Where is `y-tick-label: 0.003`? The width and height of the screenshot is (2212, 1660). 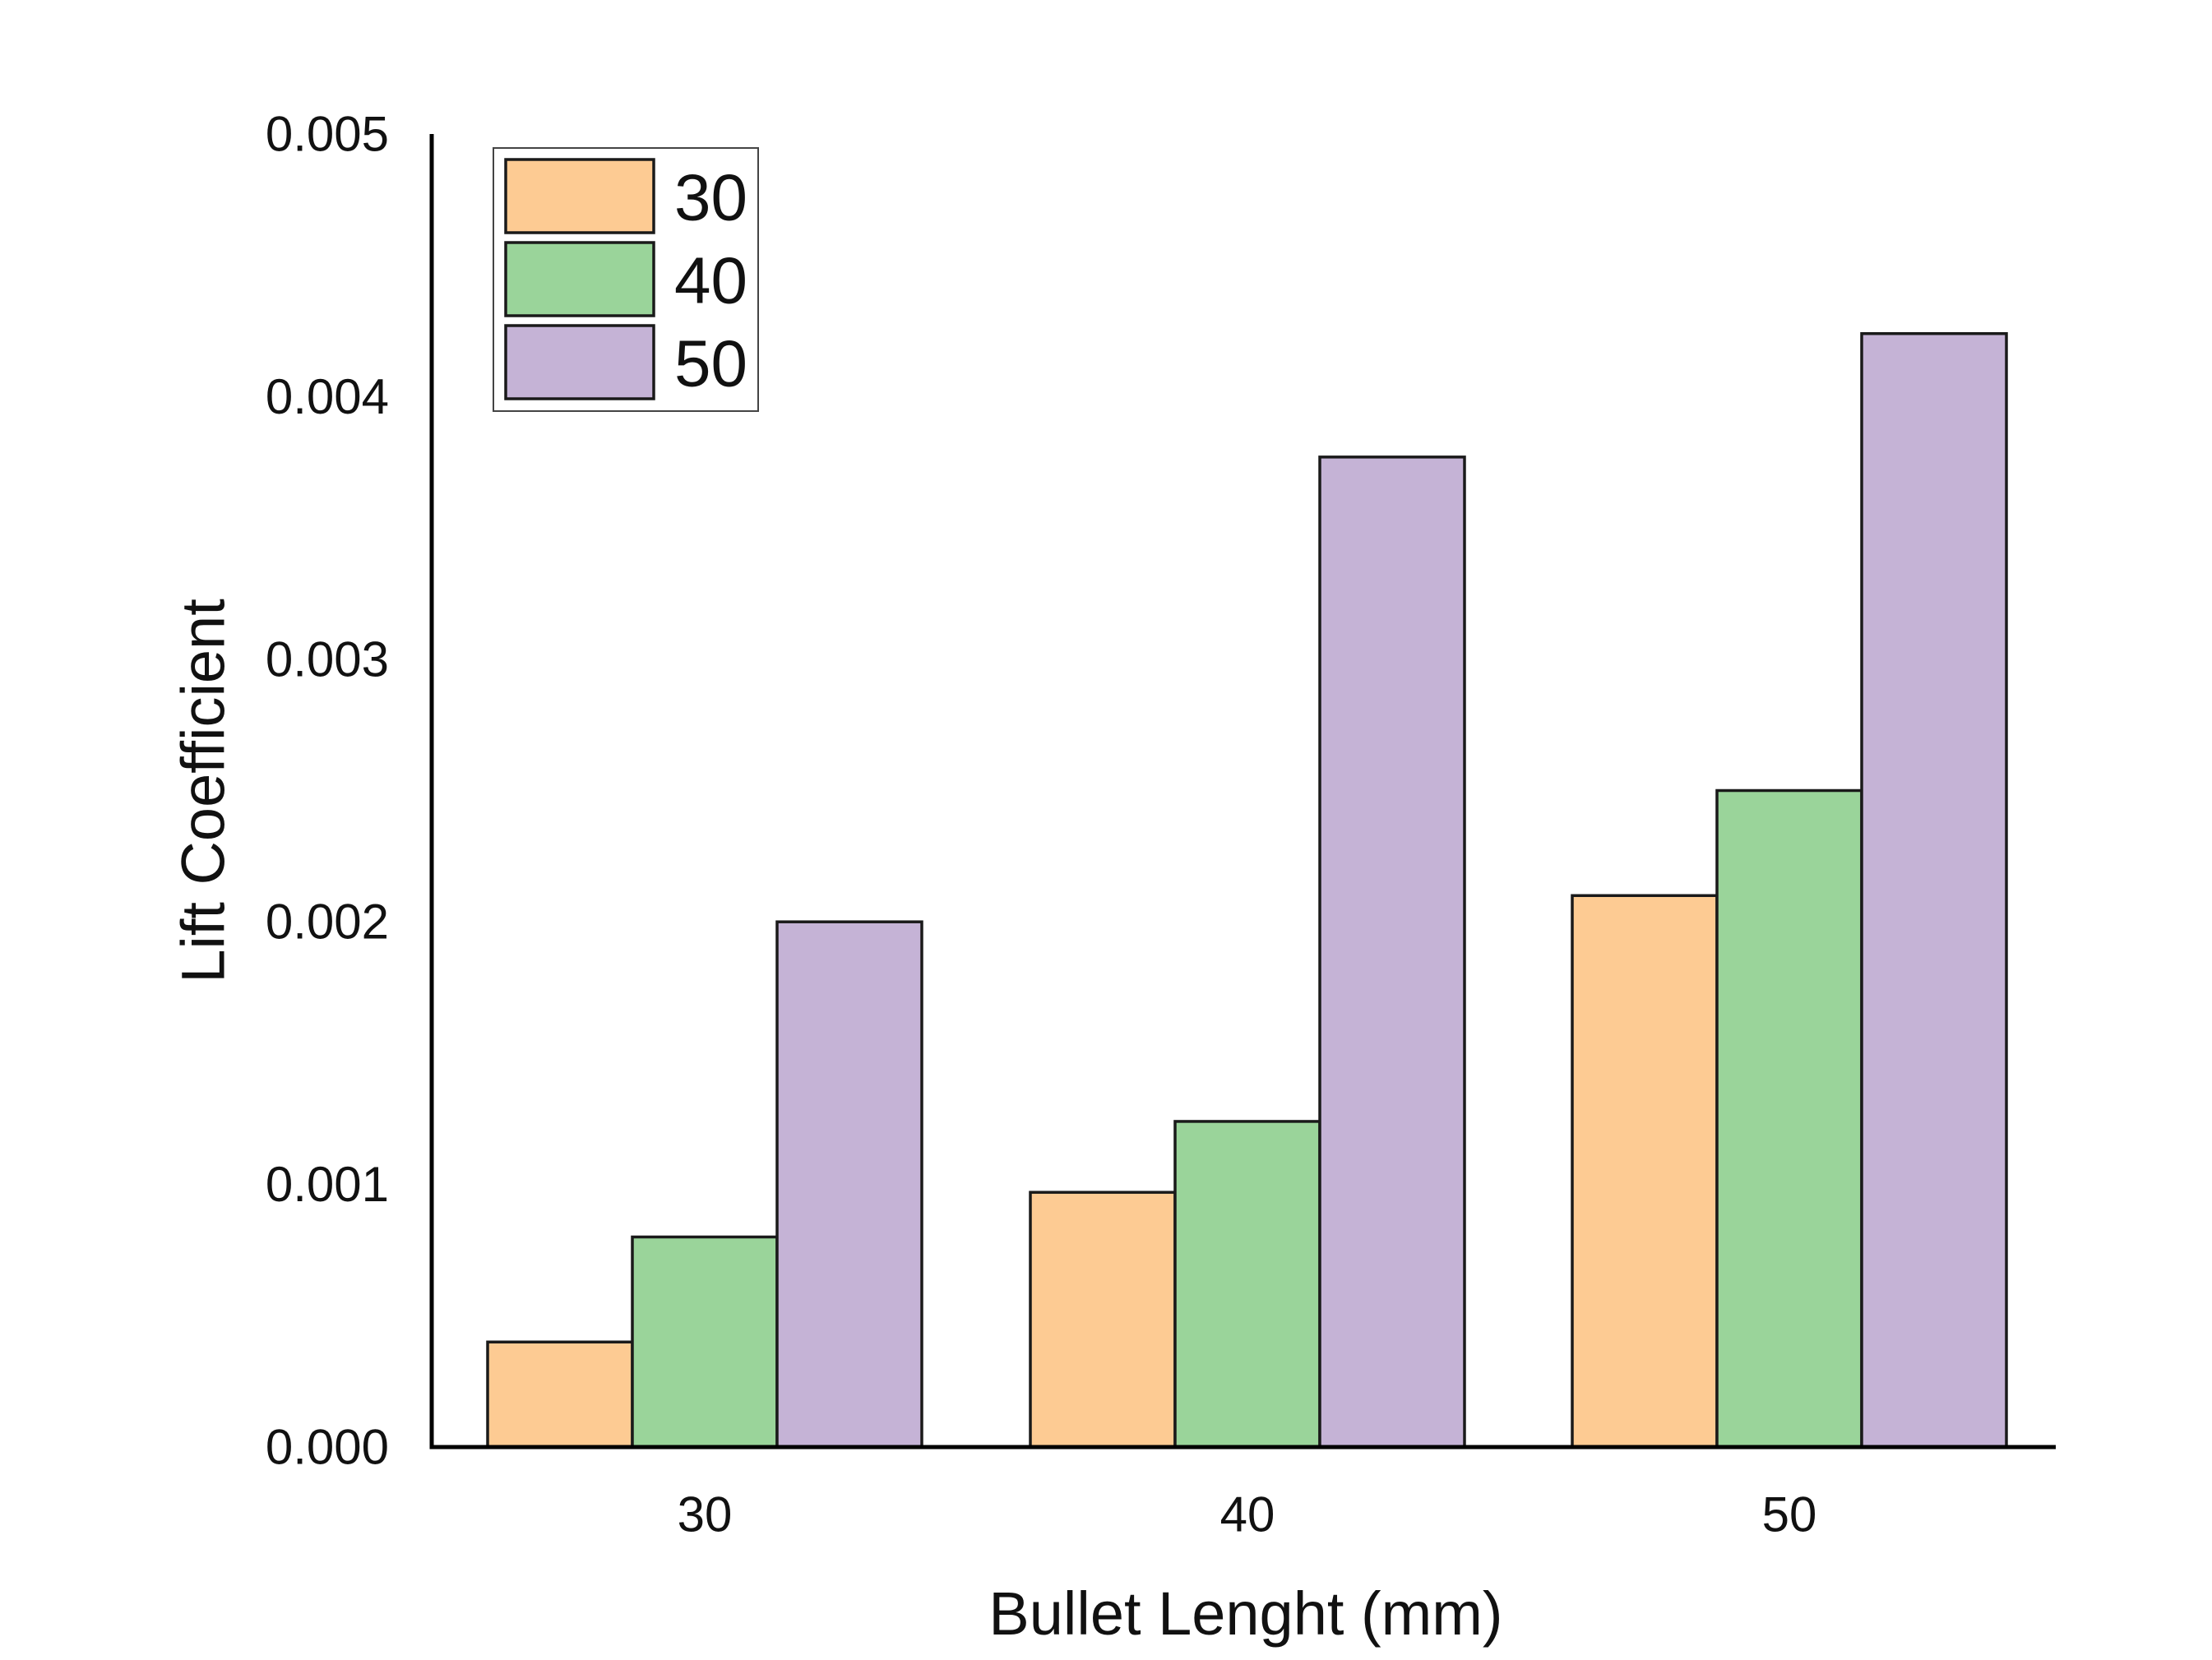 y-tick-label: 0.003 is located at coordinates (327, 659).